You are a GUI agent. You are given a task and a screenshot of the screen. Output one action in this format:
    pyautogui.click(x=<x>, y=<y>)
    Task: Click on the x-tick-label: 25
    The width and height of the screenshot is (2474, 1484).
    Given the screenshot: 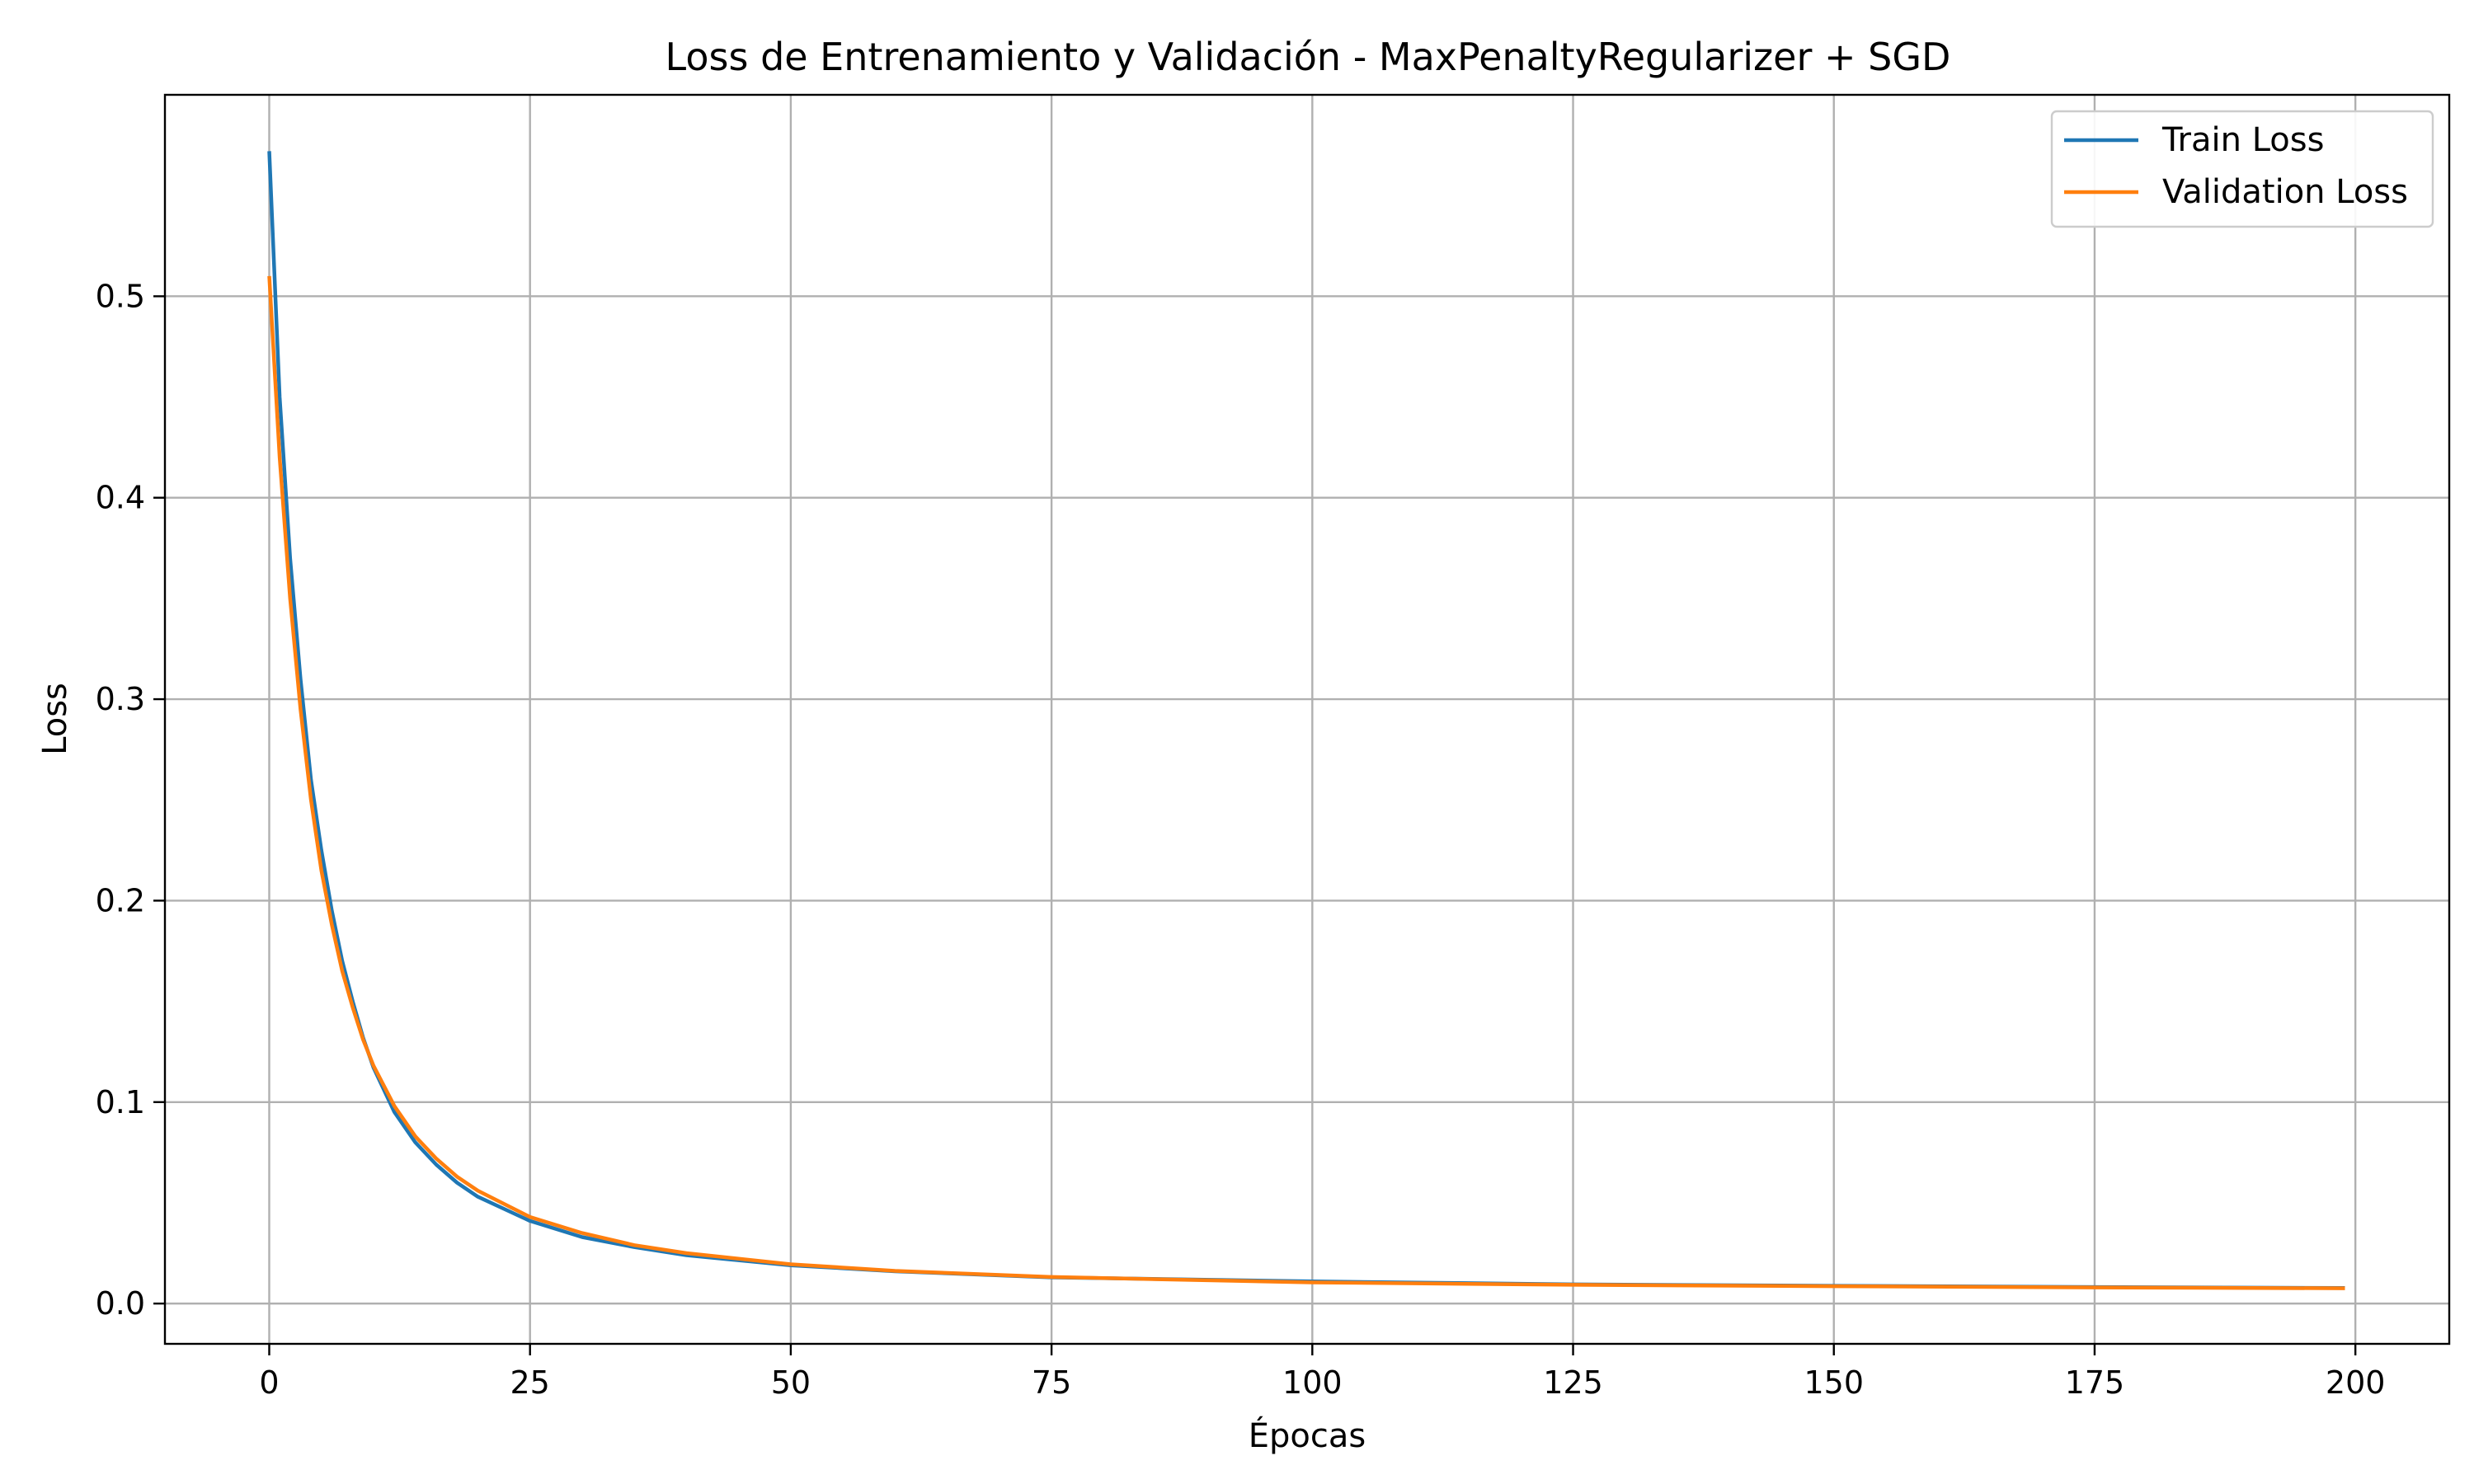 What is the action you would take?
    pyautogui.click(x=530, y=1382)
    